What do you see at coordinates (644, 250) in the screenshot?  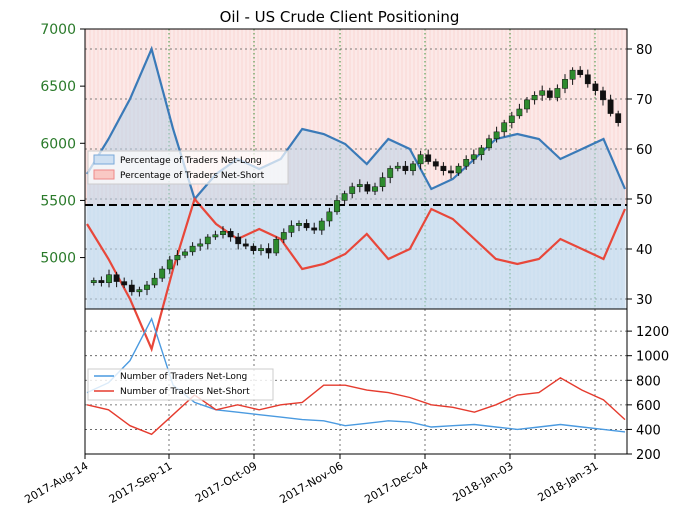 I see `percent-tick-label: 40` at bounding box center [644, 250].